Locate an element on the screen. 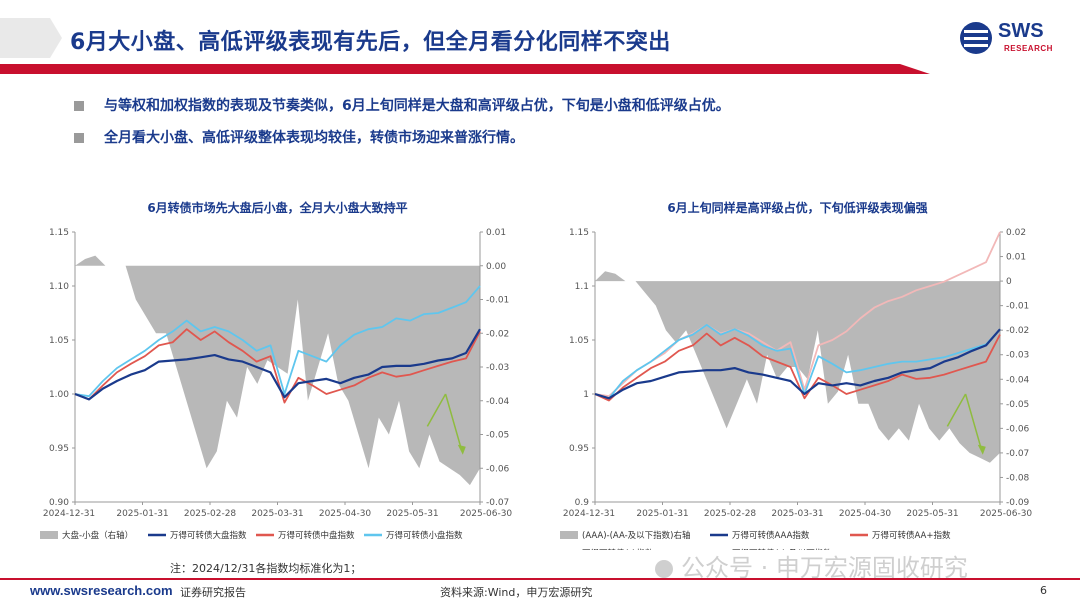 The image size is (1080, 608). footer-source: 资料来源:Wind，申万宏源研究 is located at coordinates (516, 592).